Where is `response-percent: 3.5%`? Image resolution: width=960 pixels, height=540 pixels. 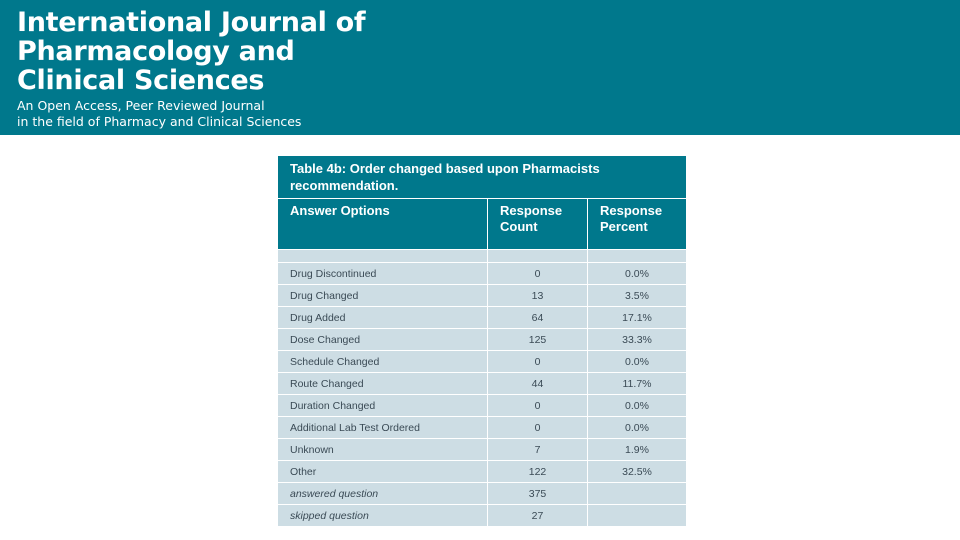 response-percent: 3.5% is located at coordinates (637, 295).